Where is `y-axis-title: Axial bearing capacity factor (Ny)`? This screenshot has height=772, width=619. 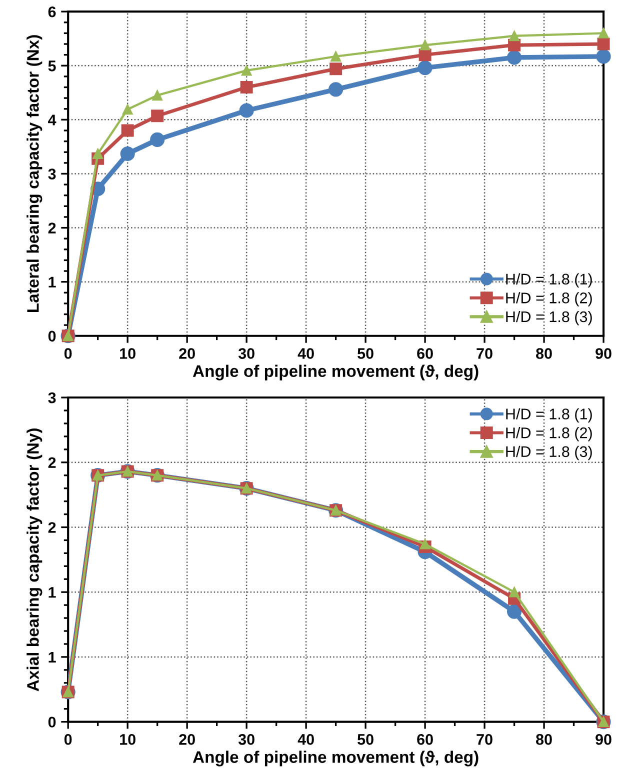
y-axis-title: Axial bearing capacity factor (Ny) is located at coordinates (34, 560).